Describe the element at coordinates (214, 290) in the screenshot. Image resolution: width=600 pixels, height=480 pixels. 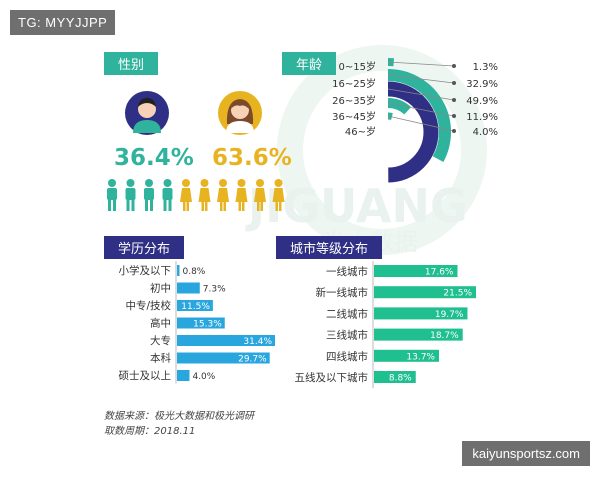
I see `education-value-label: 7.3%` at that location.